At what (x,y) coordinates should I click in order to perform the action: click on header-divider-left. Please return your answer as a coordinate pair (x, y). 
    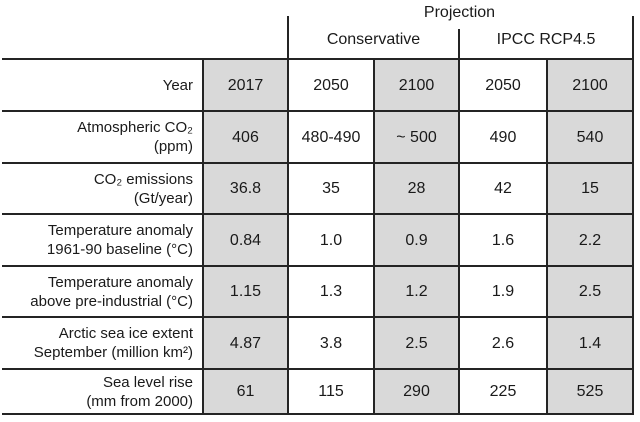
    Looking at the image, I should click on (288, 37).